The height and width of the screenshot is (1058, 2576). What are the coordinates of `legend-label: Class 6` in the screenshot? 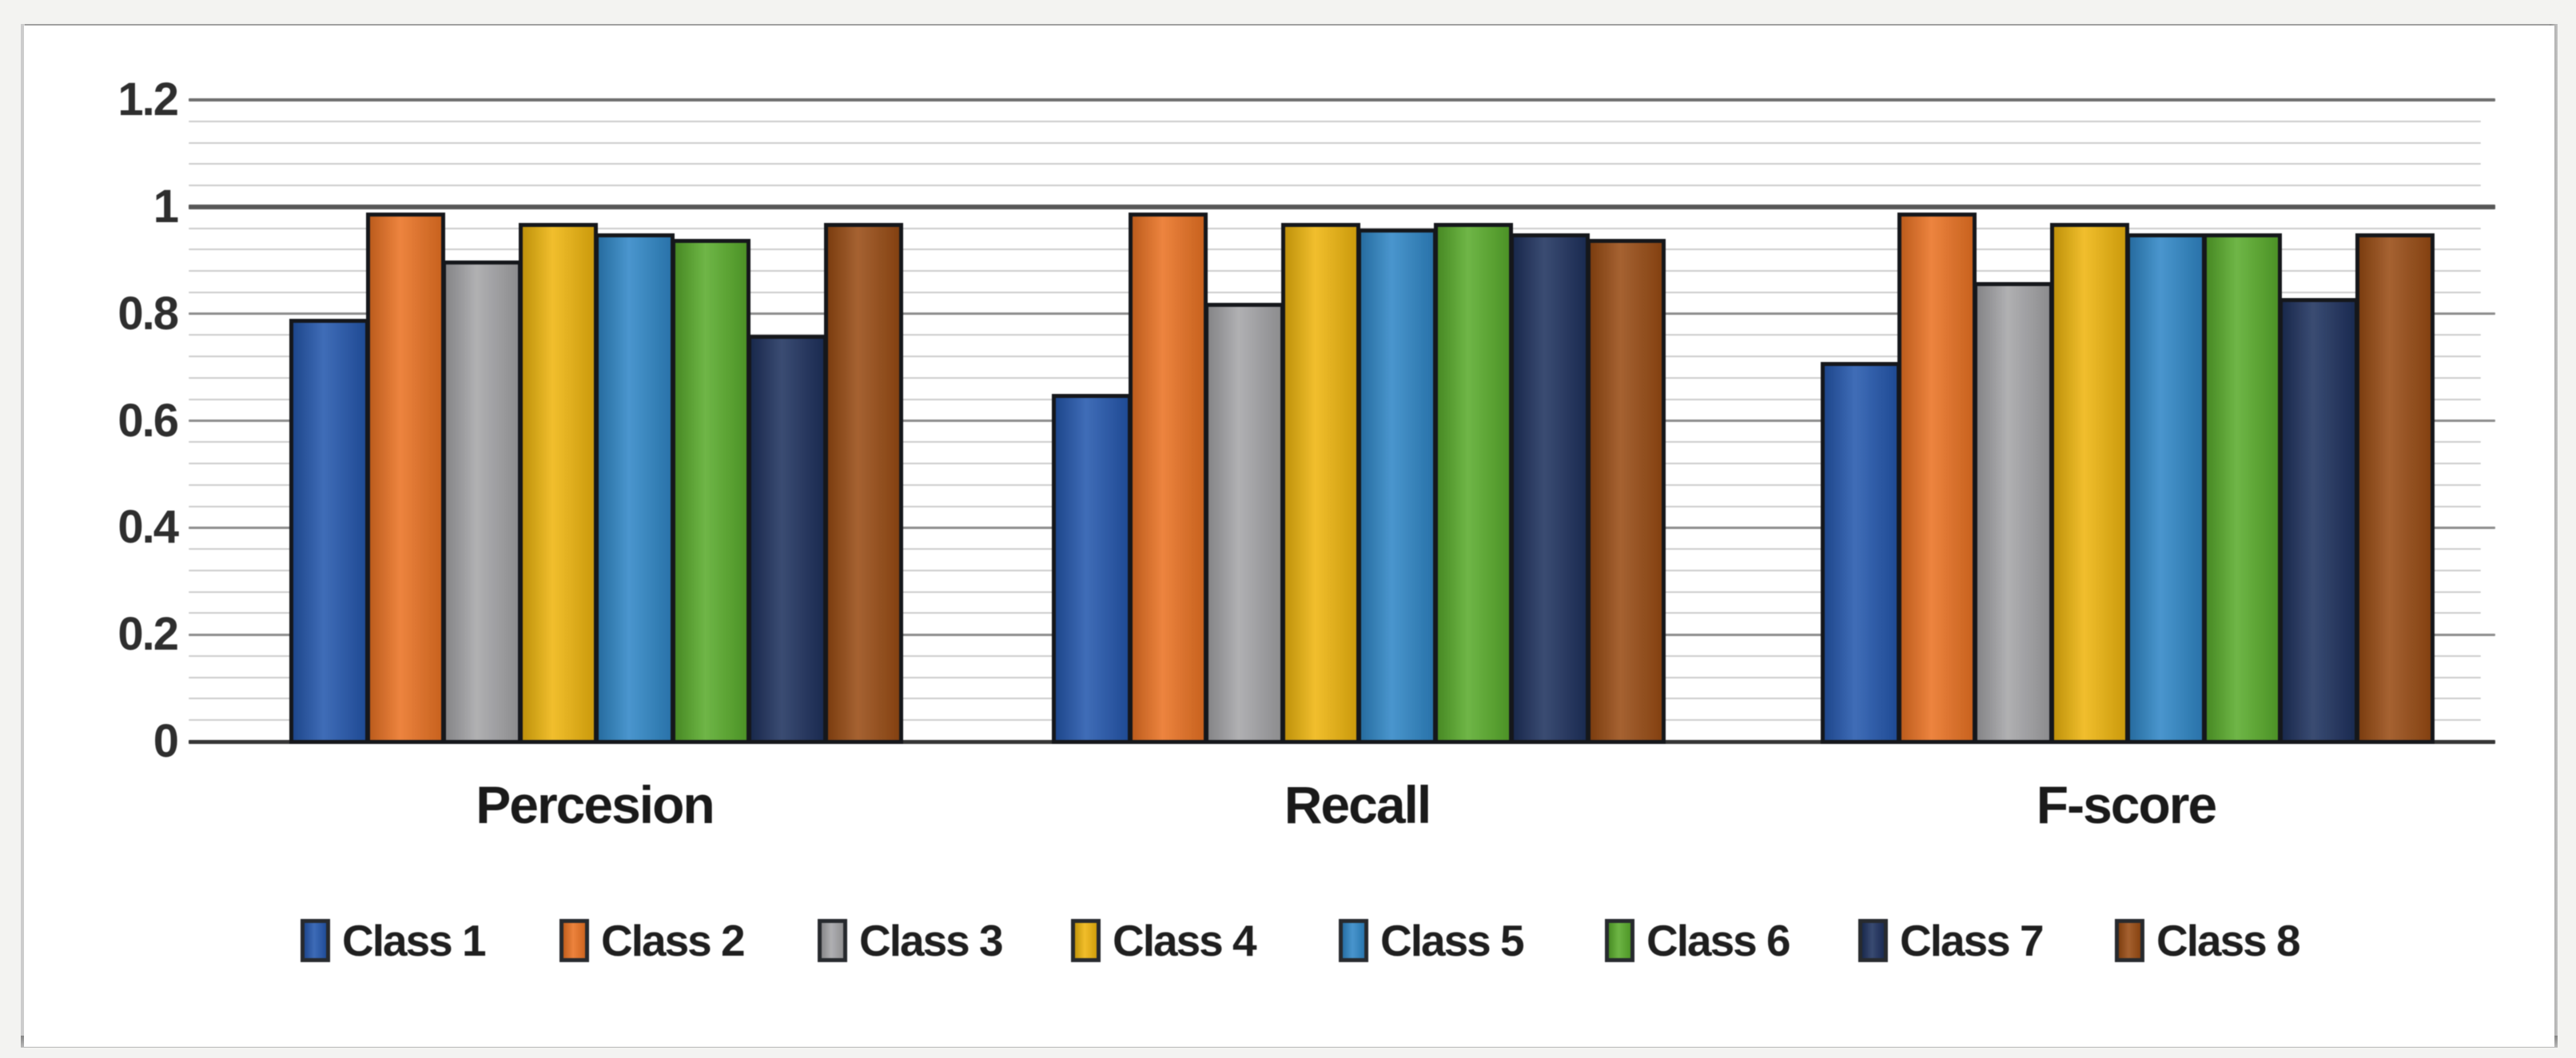 It's located at (1719, 940).